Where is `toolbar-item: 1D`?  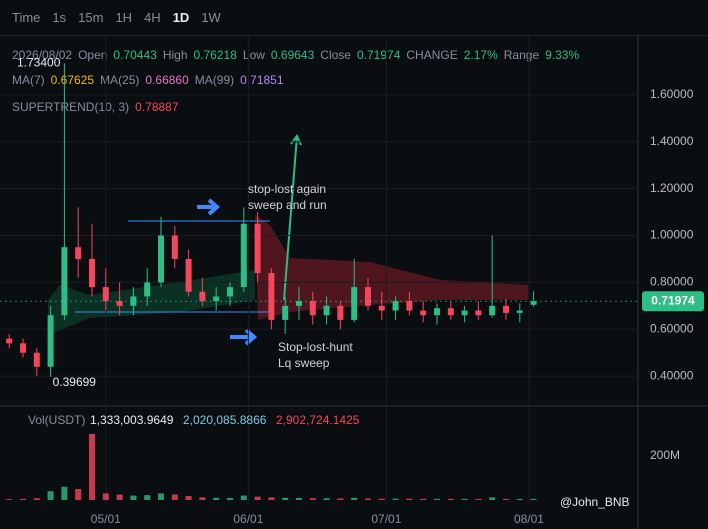 toolbar-item: 1D is located at coordinates (181, 17).